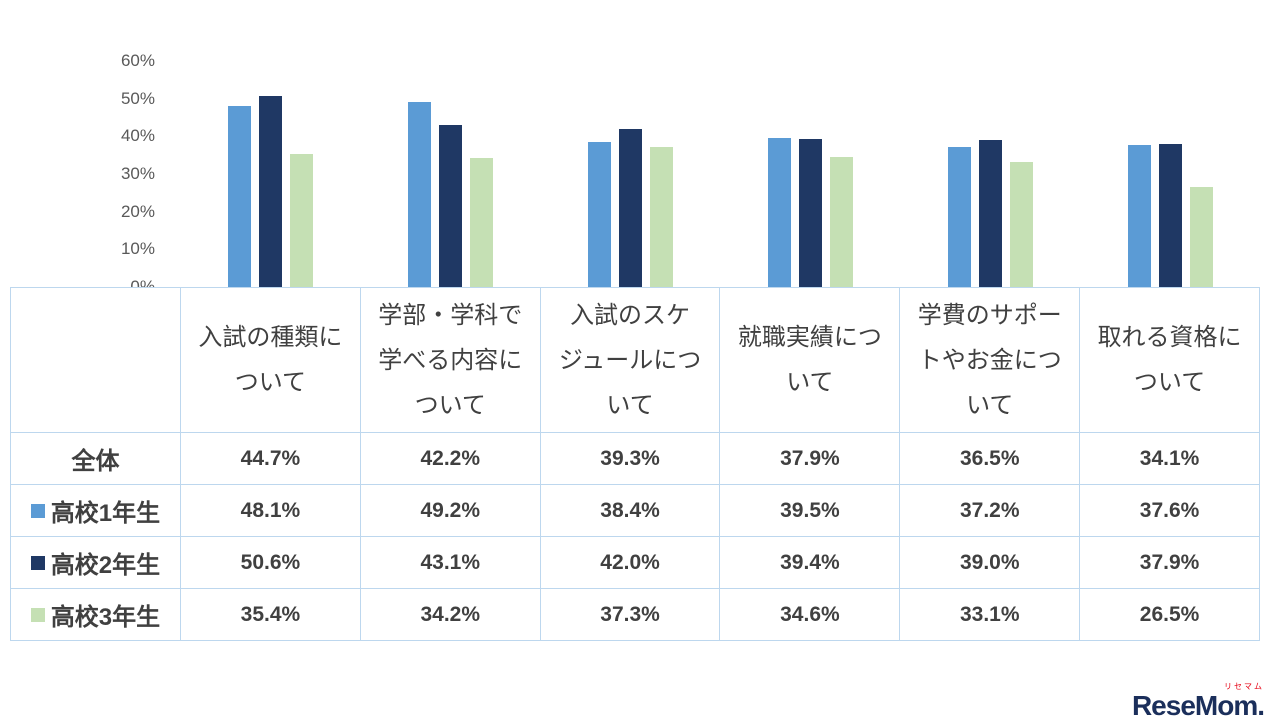 The width and height of the screenshot is (1280, 728). I want to click on value-cell: 37.6%, so click(1170, 511).